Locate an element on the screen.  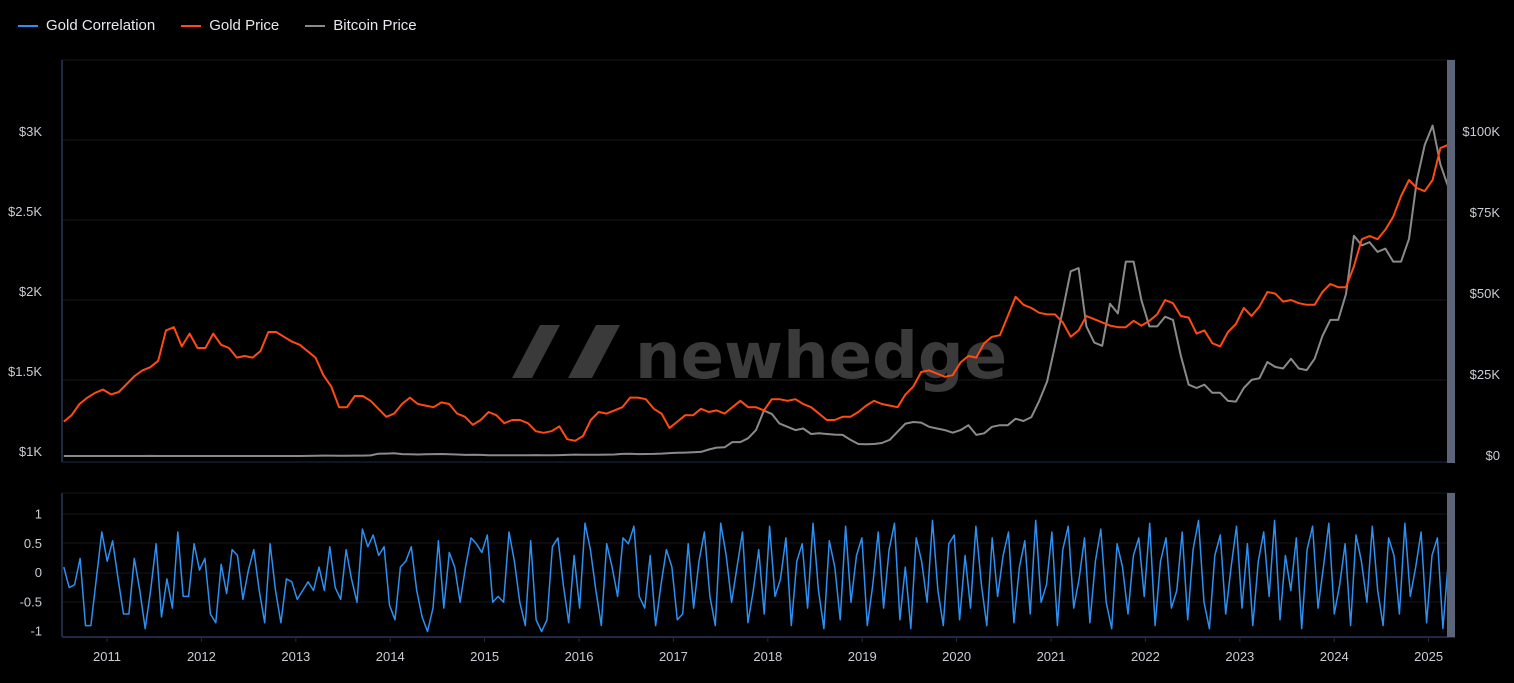
range-handle-bottom is located at coordinates (1451, 565).